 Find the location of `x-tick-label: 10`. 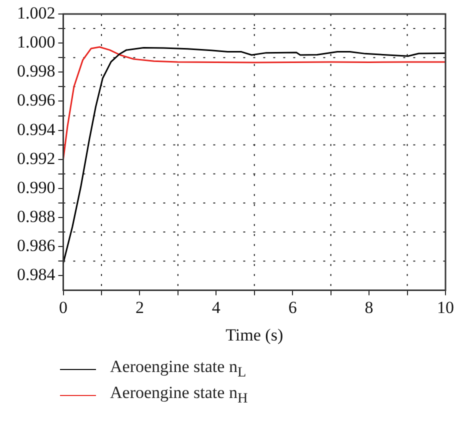

x-tick-label: 10 is located at coordinates (445, 307).